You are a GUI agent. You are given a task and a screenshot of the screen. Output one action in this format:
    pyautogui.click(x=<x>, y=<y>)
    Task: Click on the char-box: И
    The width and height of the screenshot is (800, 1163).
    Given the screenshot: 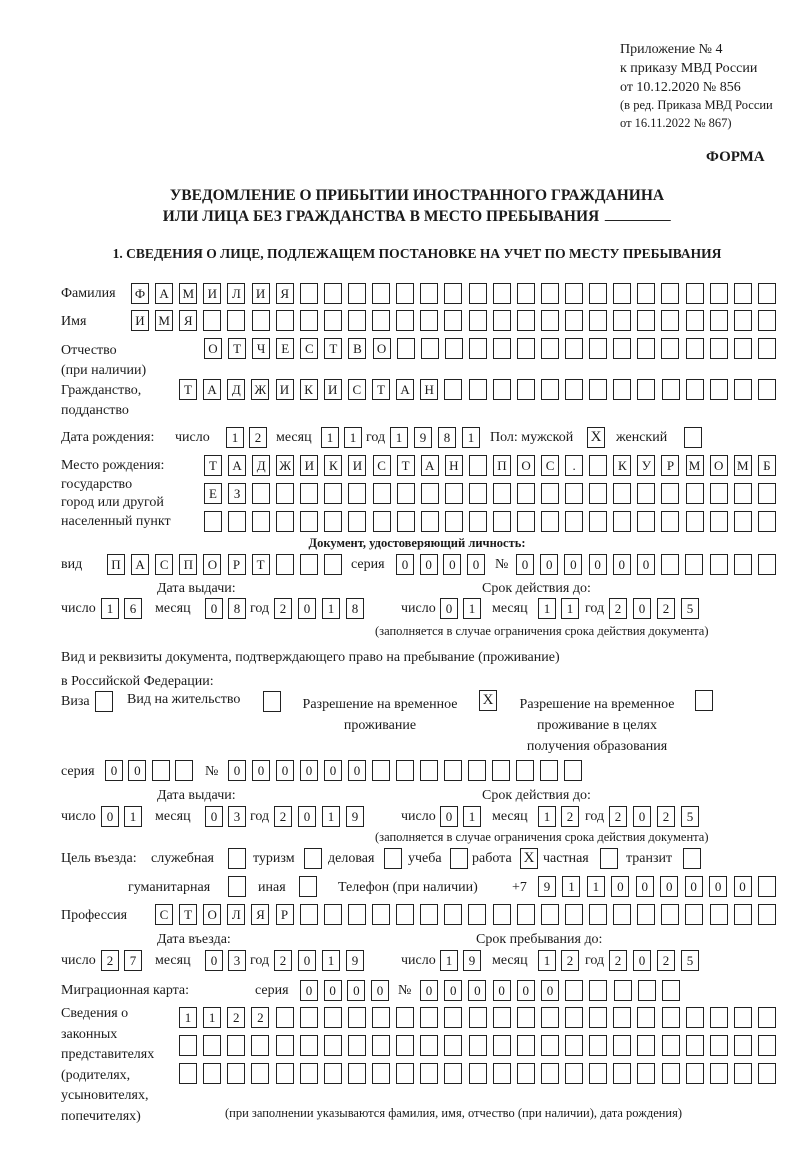 What is the action you would take?
    pyautogui.click(x=212, y=293)
    